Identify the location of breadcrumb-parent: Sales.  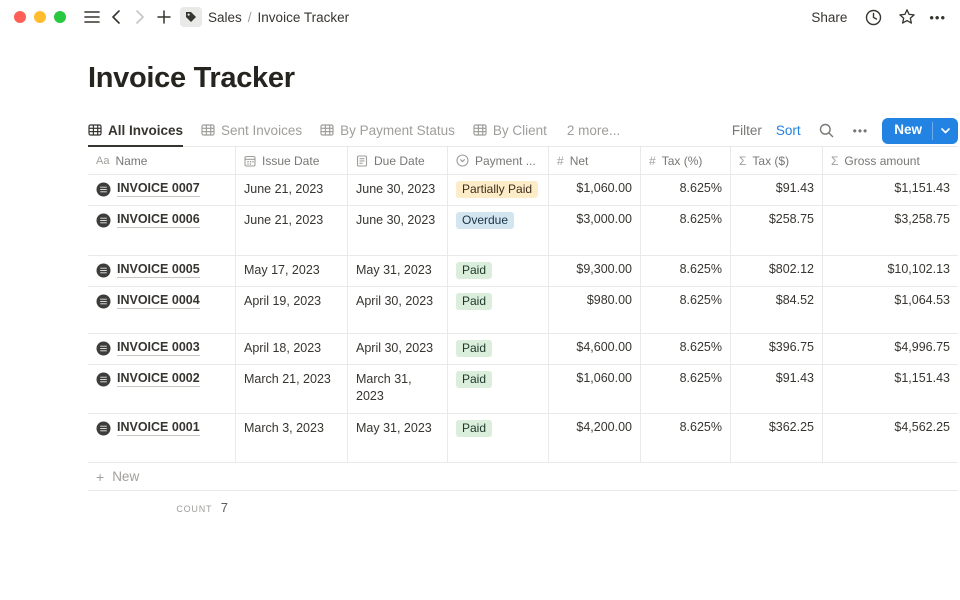
(225, 17).